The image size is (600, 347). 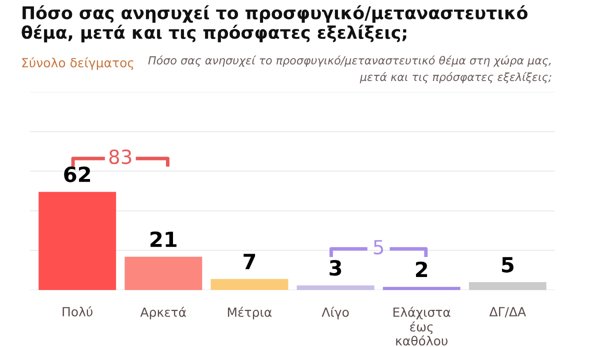 I want to click on data-label: 5, so click(x=508, y=265).